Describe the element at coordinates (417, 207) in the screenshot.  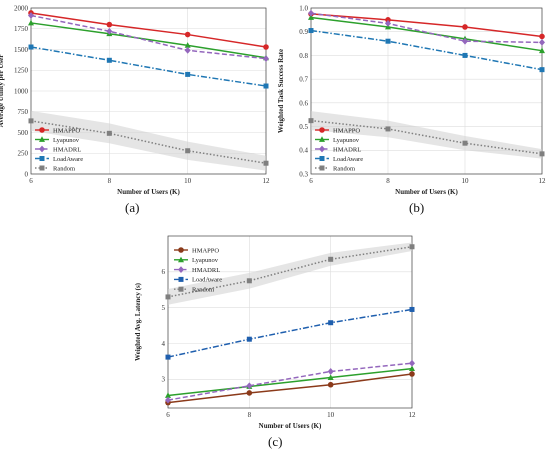
I see `chart-b-caption: (b)` at that location.